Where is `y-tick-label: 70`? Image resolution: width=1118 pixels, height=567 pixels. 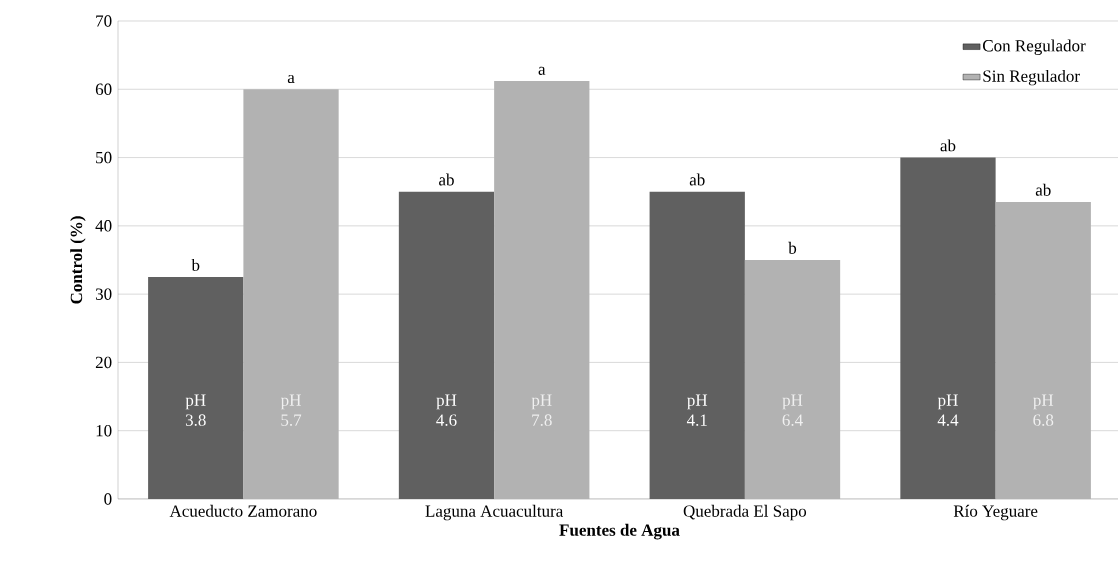 y-tick-label: 70 is located at coordinates (104, 21).